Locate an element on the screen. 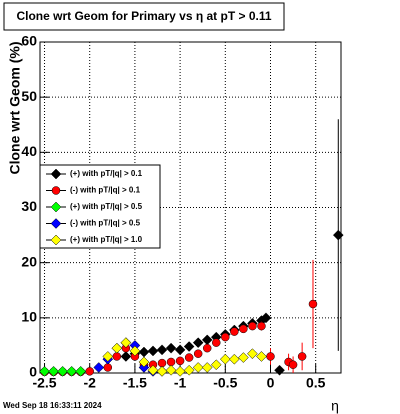  legend-label: (+) with pT/|q| > 1.0 is located at coordinates (106, 239).